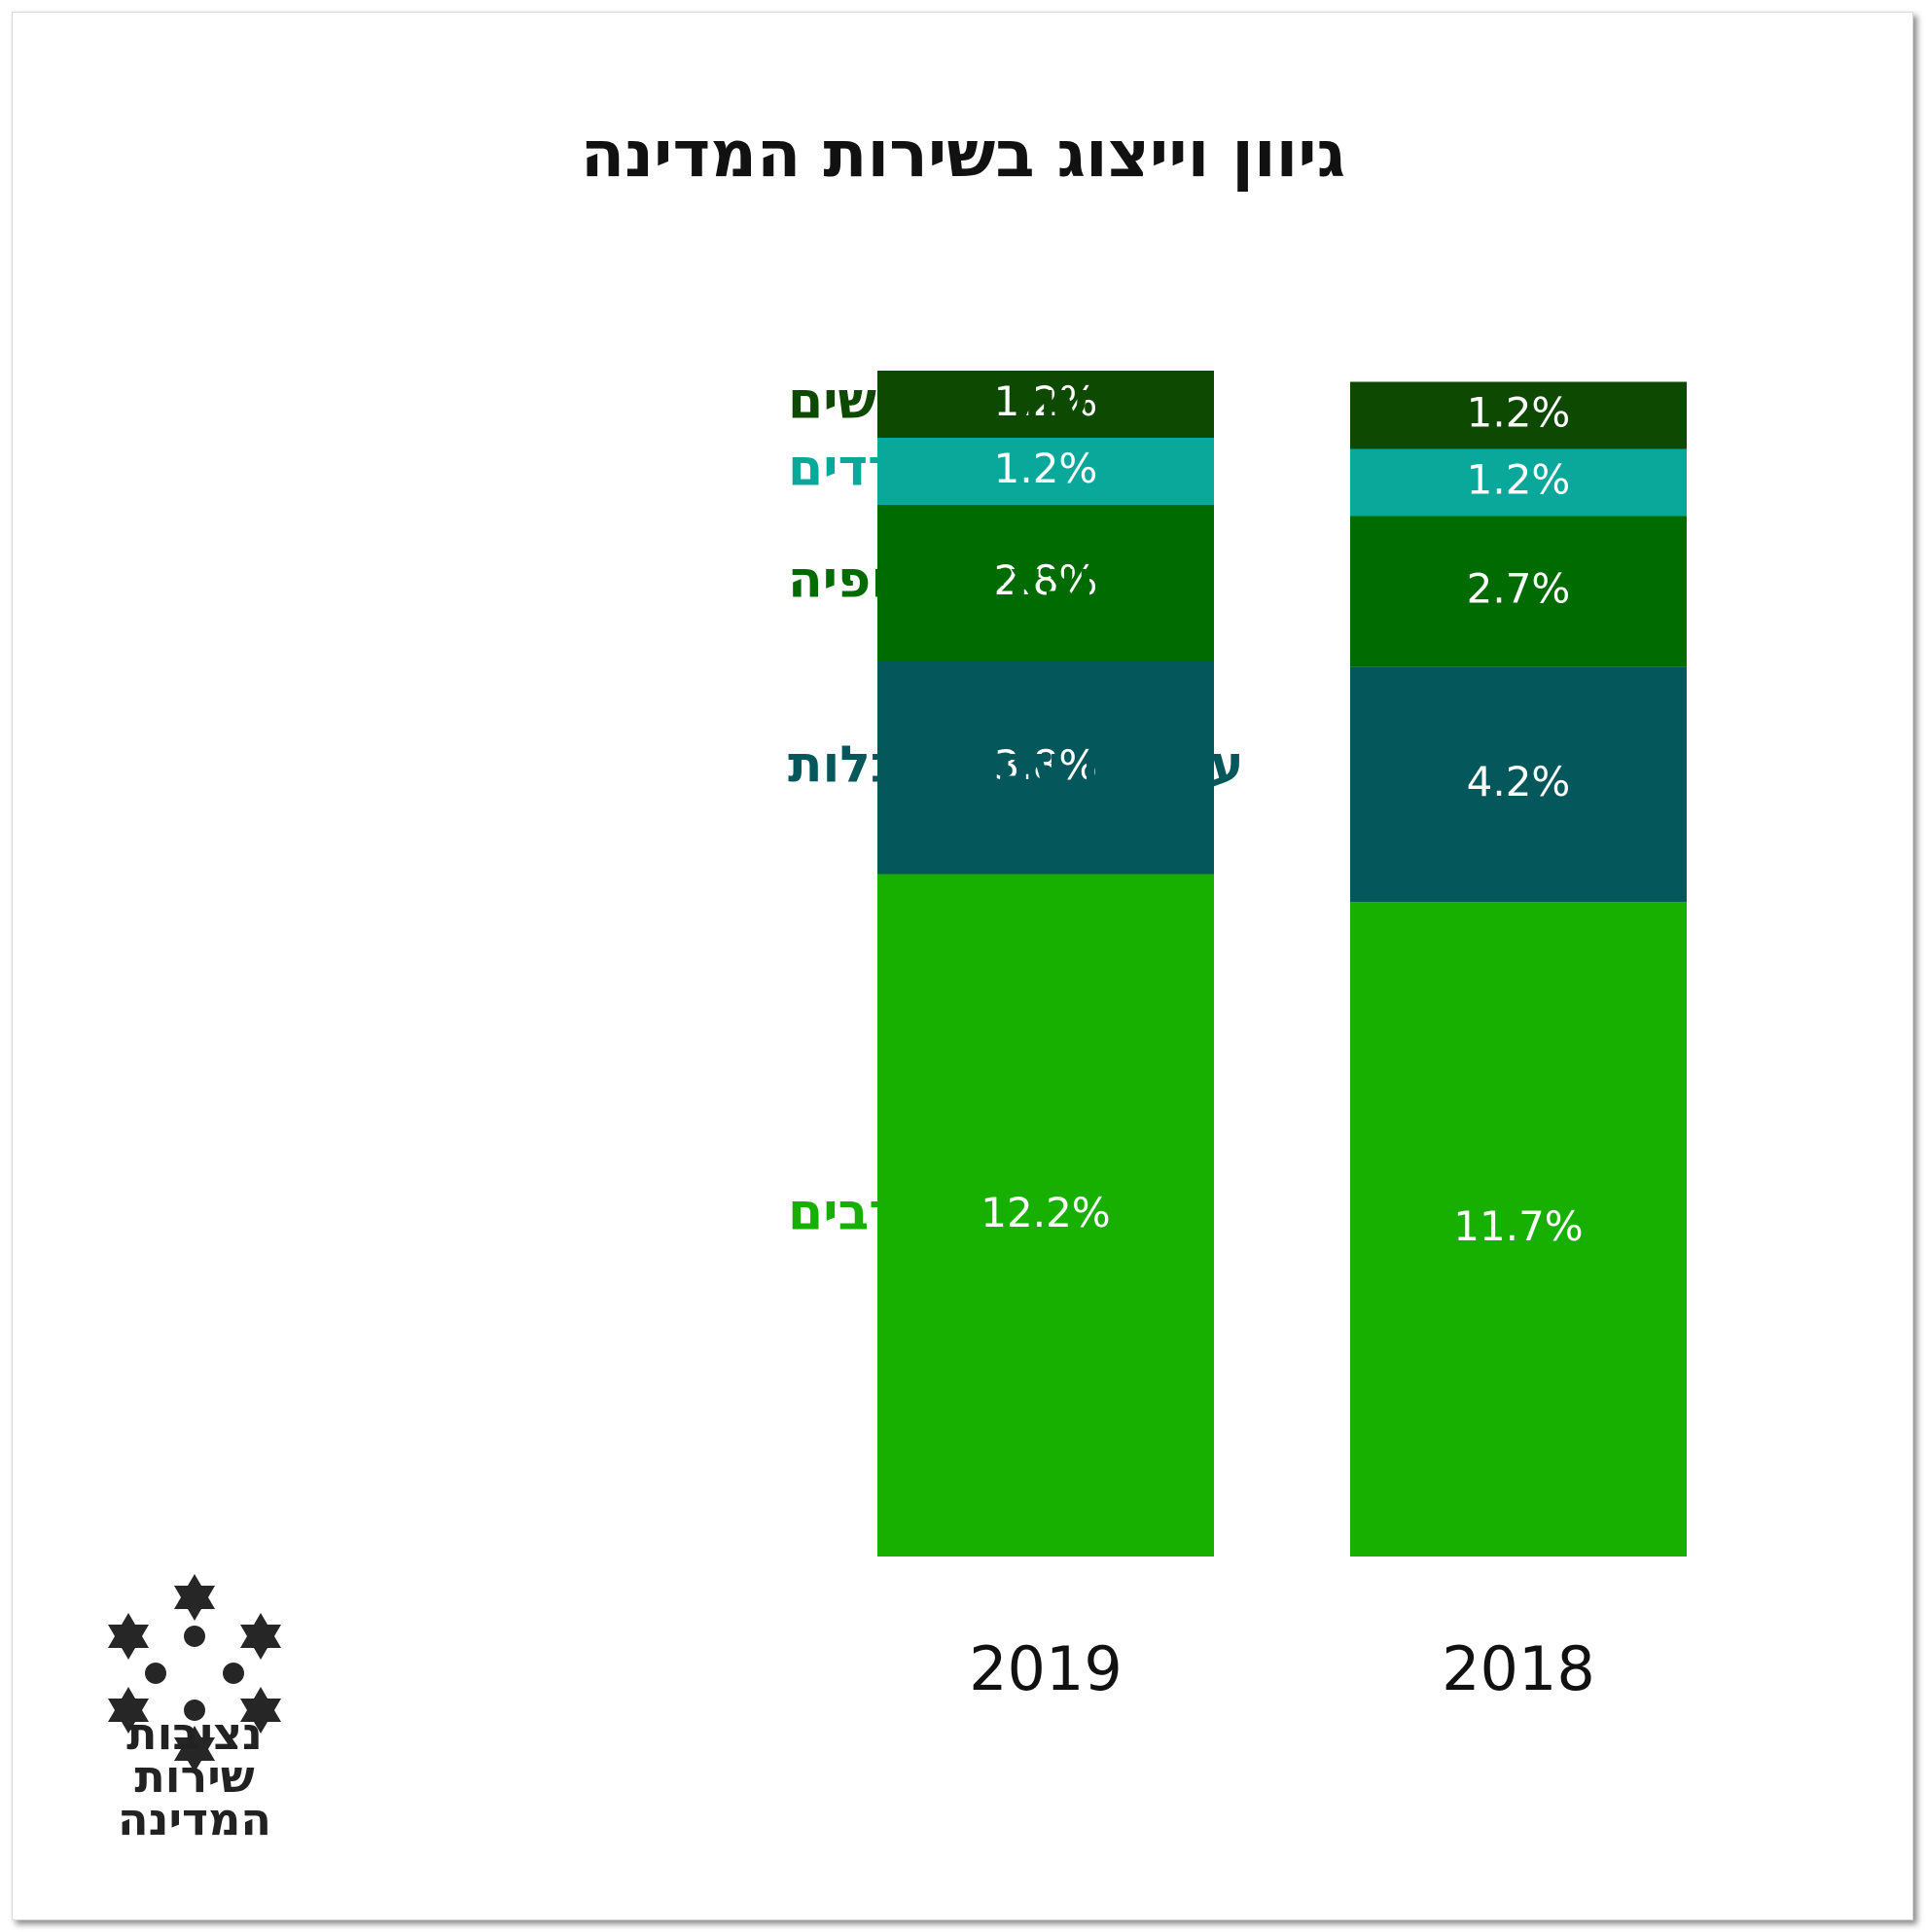 The image size is (1926, 1932). What do you see at coordinates (1518, 1668) in the screenshot?
I see `x-tick-label-2018: 2018` at bounding box center [1518, 1668].